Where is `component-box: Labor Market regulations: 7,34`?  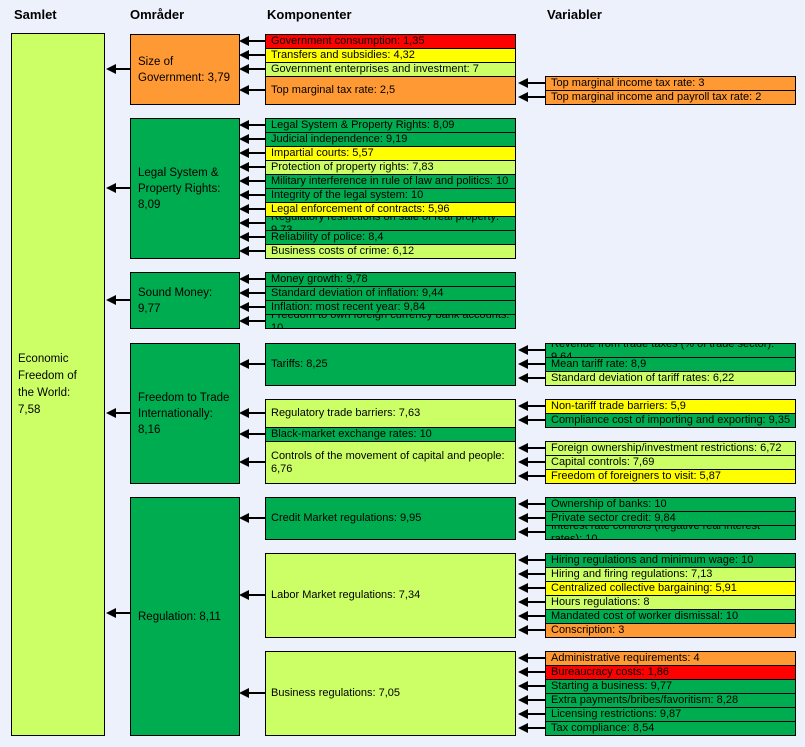
component-box: Labor Market regulations: 7,34 is located at coordinates (390, 595).